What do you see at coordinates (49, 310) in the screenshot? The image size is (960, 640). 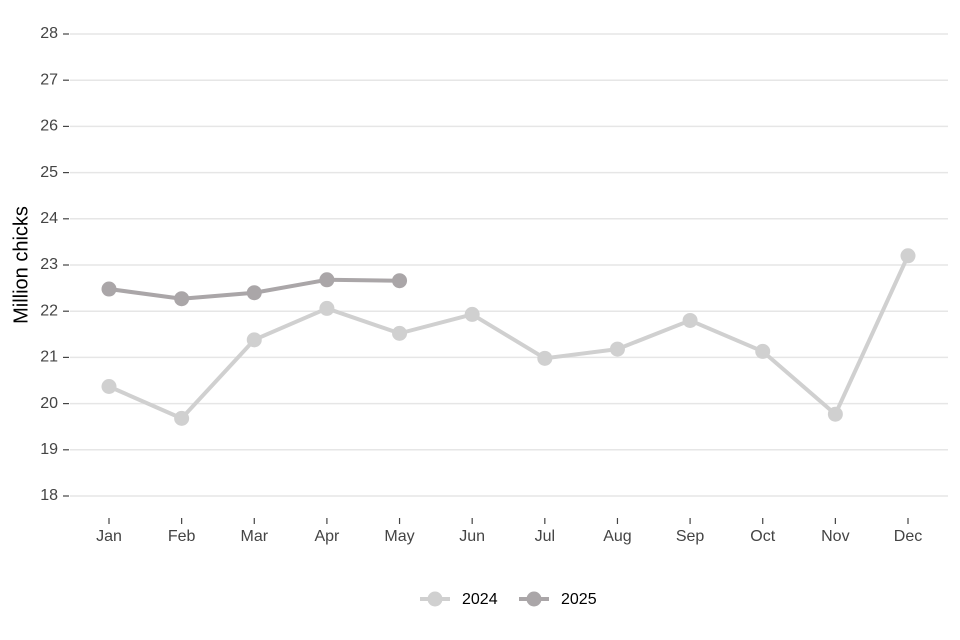 I see `y-tick-label: 22` at bounding box center [49, 310].